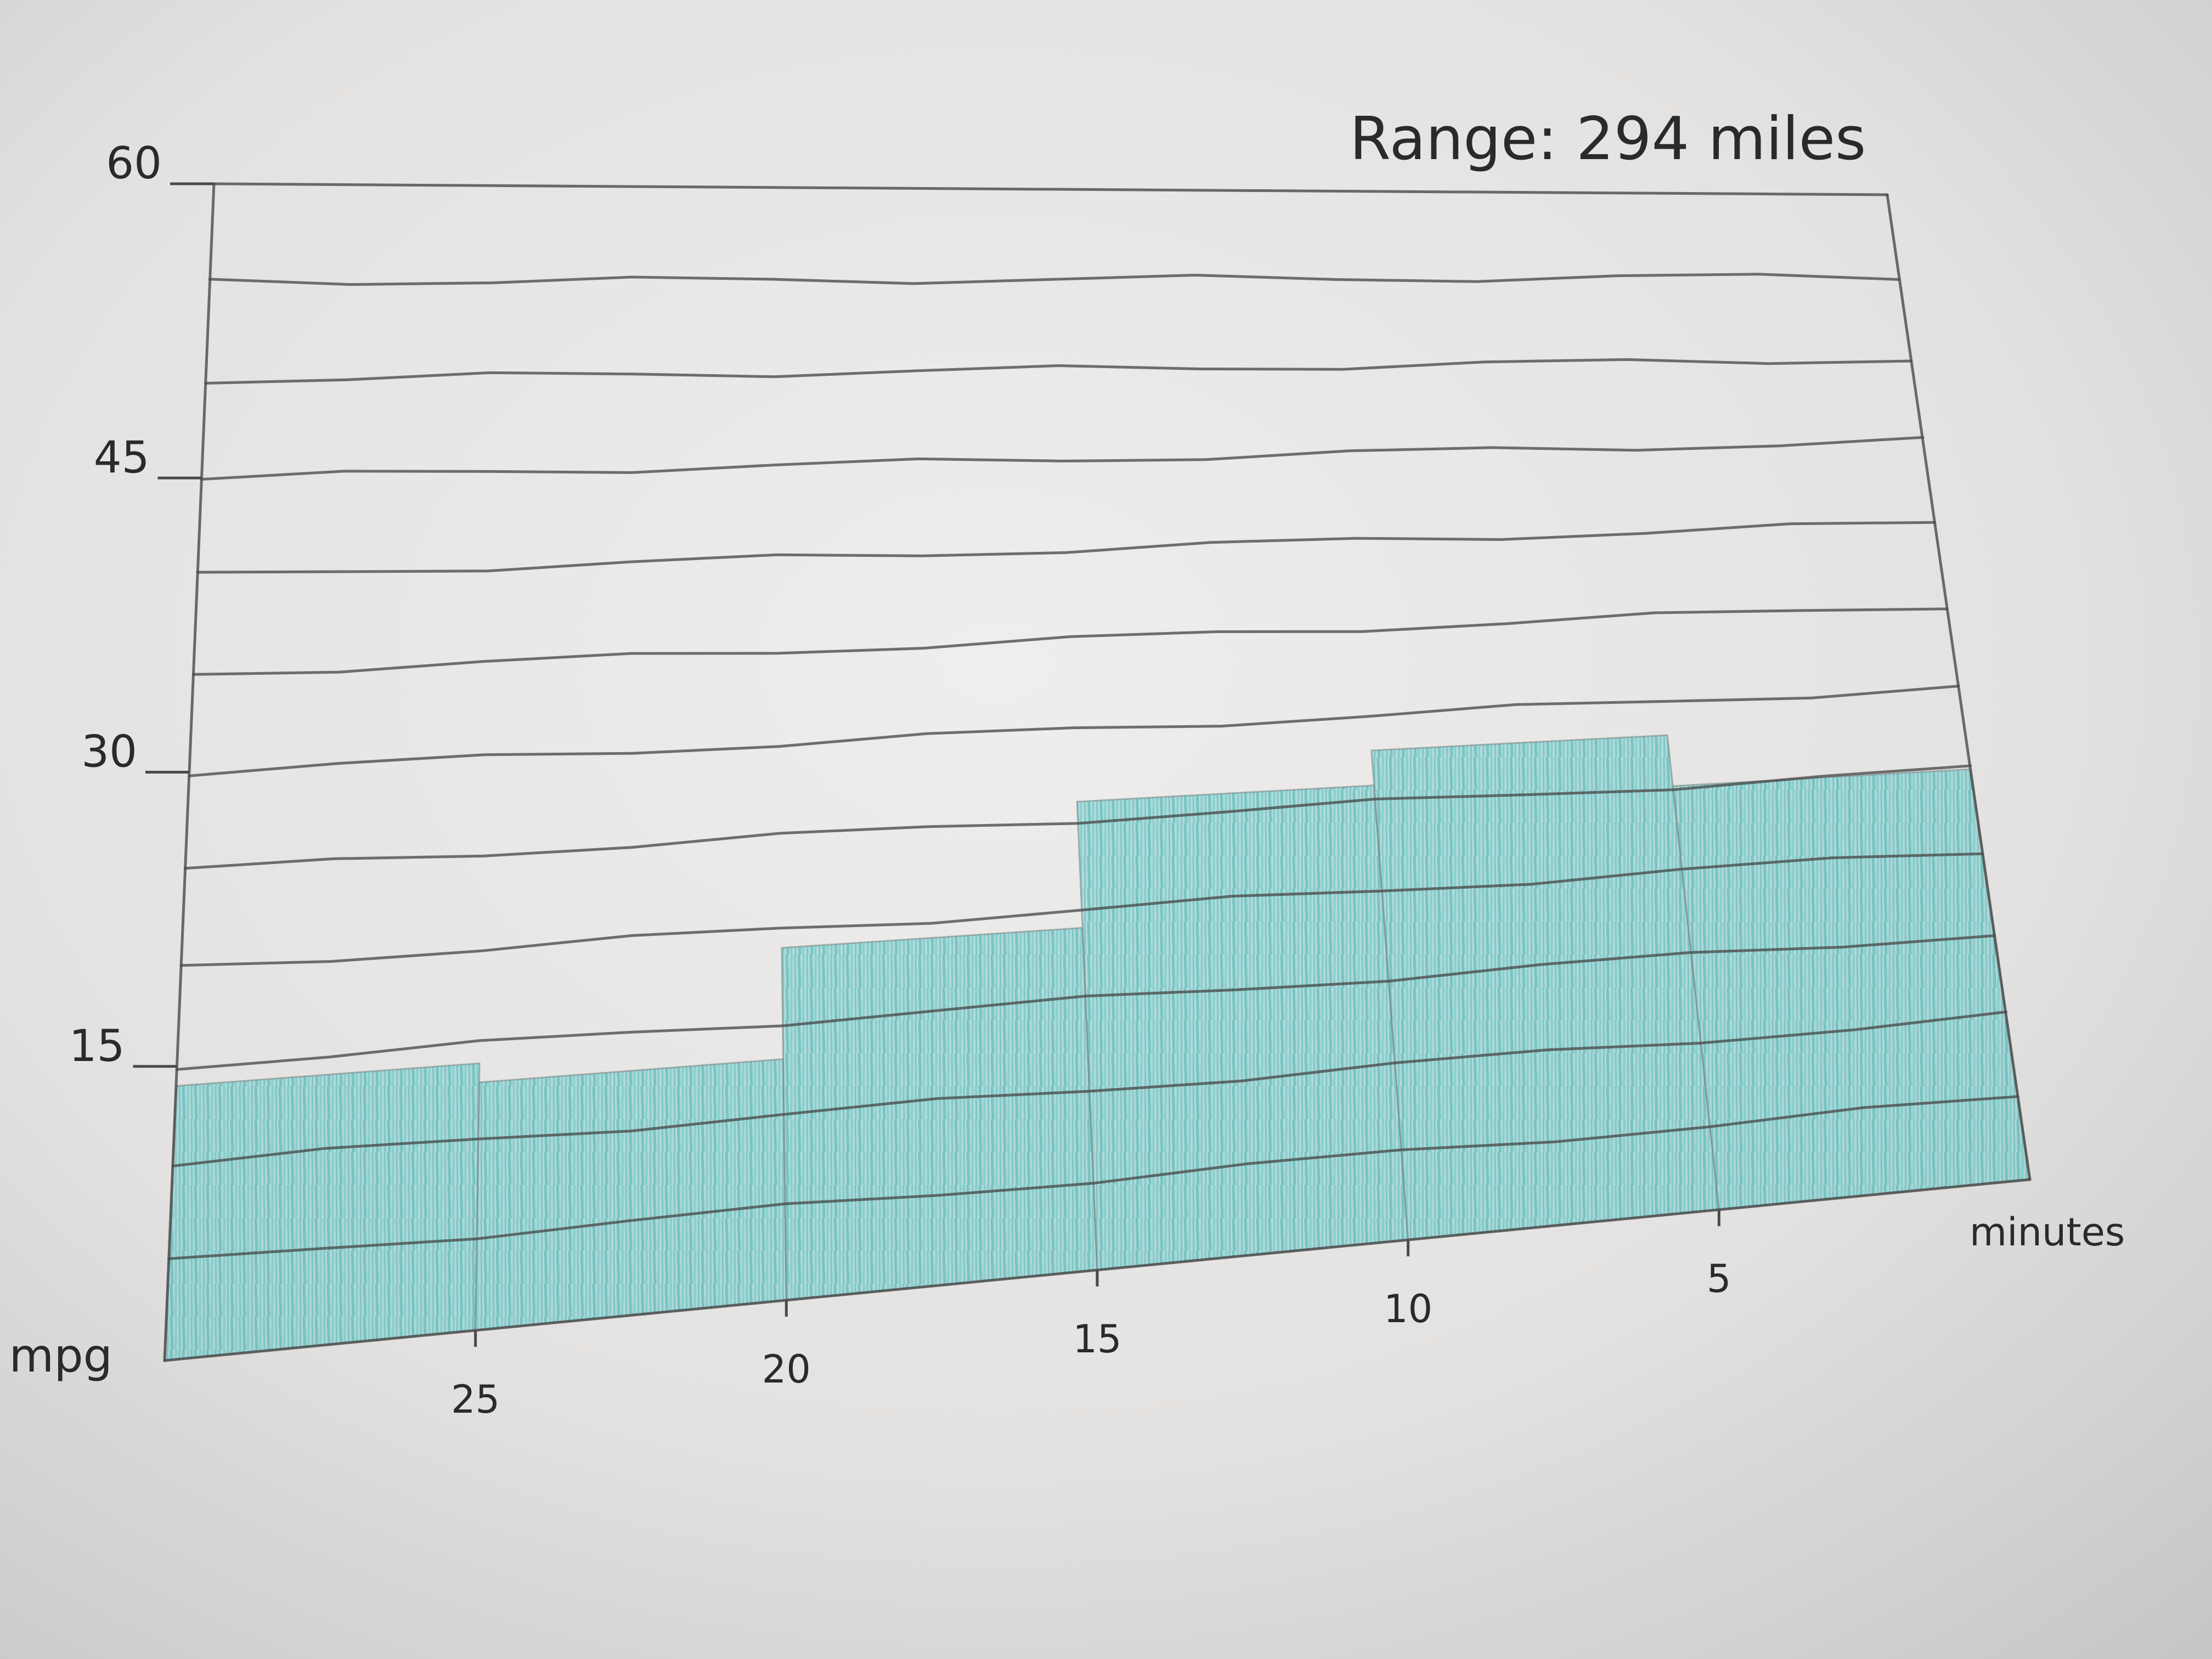  I want to click on chart-title: Range: 294 miles, so click(1608, 139).